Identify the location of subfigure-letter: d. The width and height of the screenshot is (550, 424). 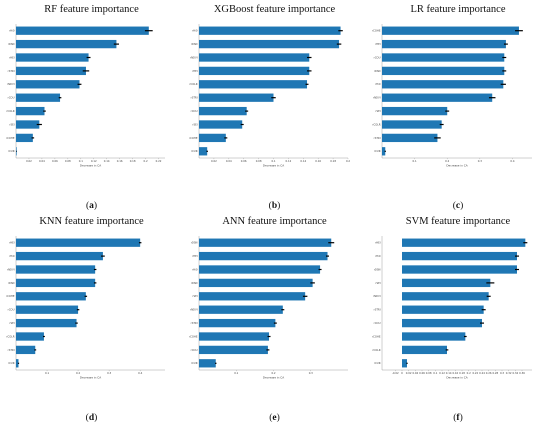
(92, 418).